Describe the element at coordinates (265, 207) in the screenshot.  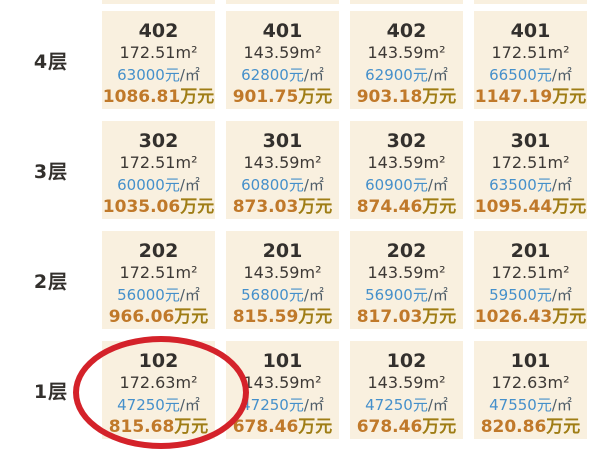
I see `total-value: 873.03` at that location.